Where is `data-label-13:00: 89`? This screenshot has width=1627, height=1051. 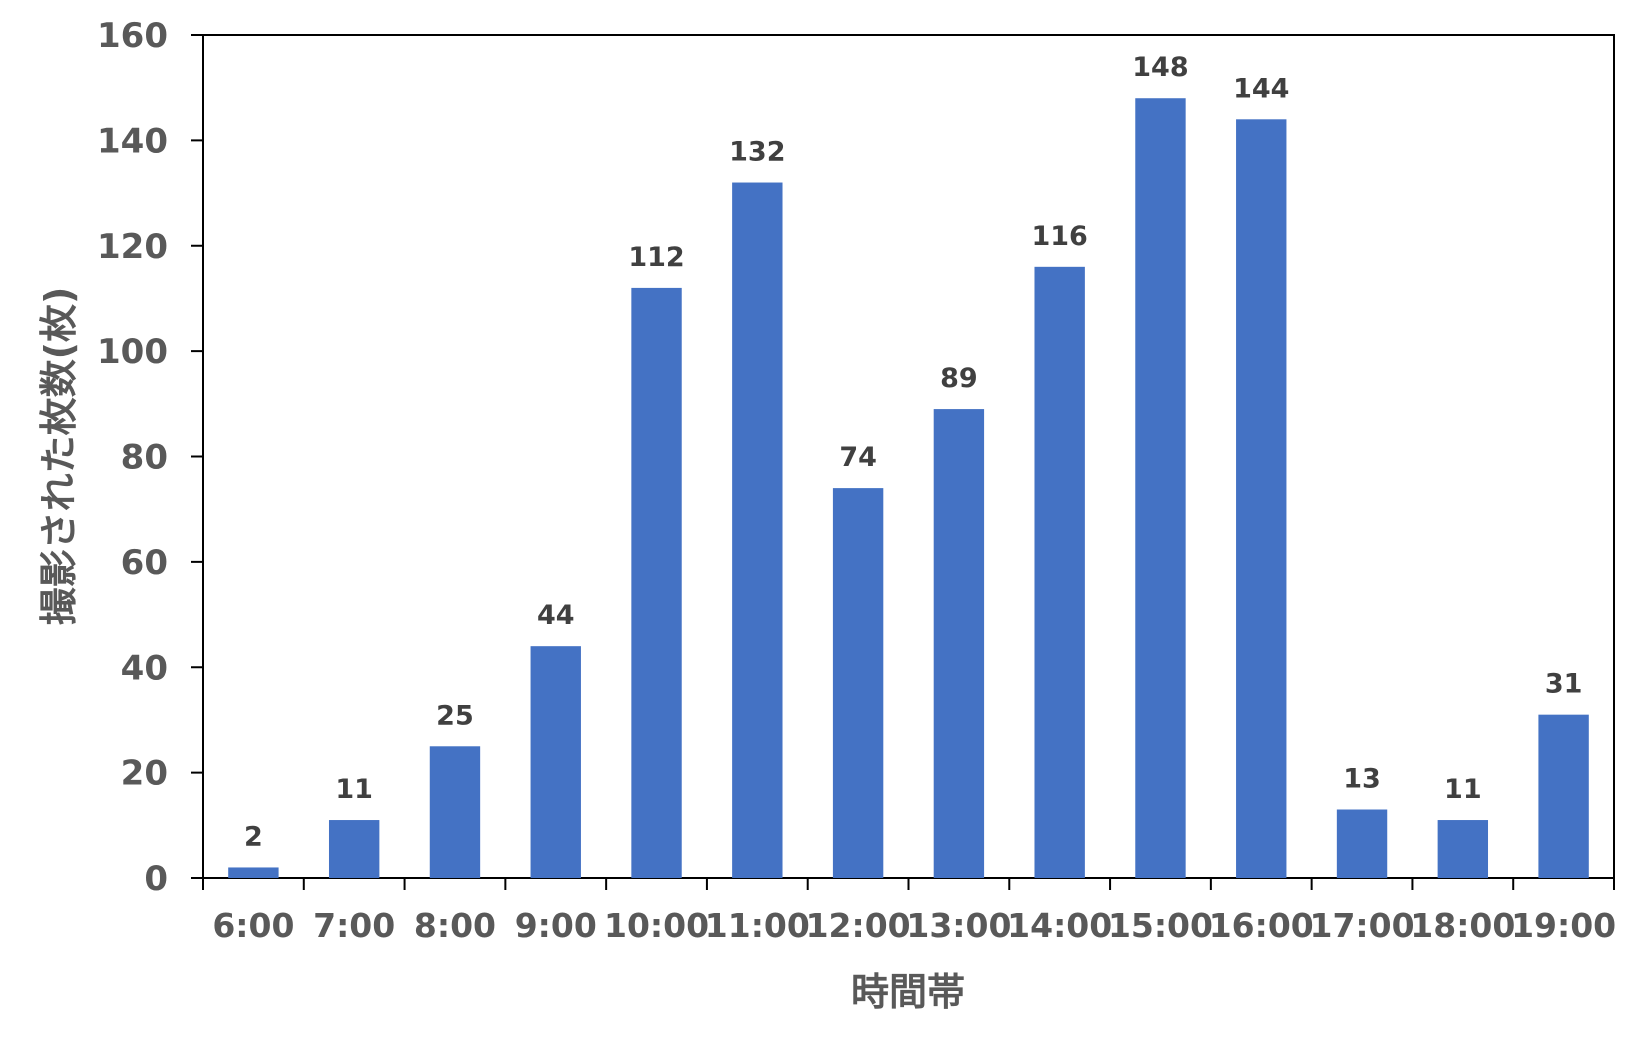 data-label-13:00: 89 is located at coordinates (959, 378).